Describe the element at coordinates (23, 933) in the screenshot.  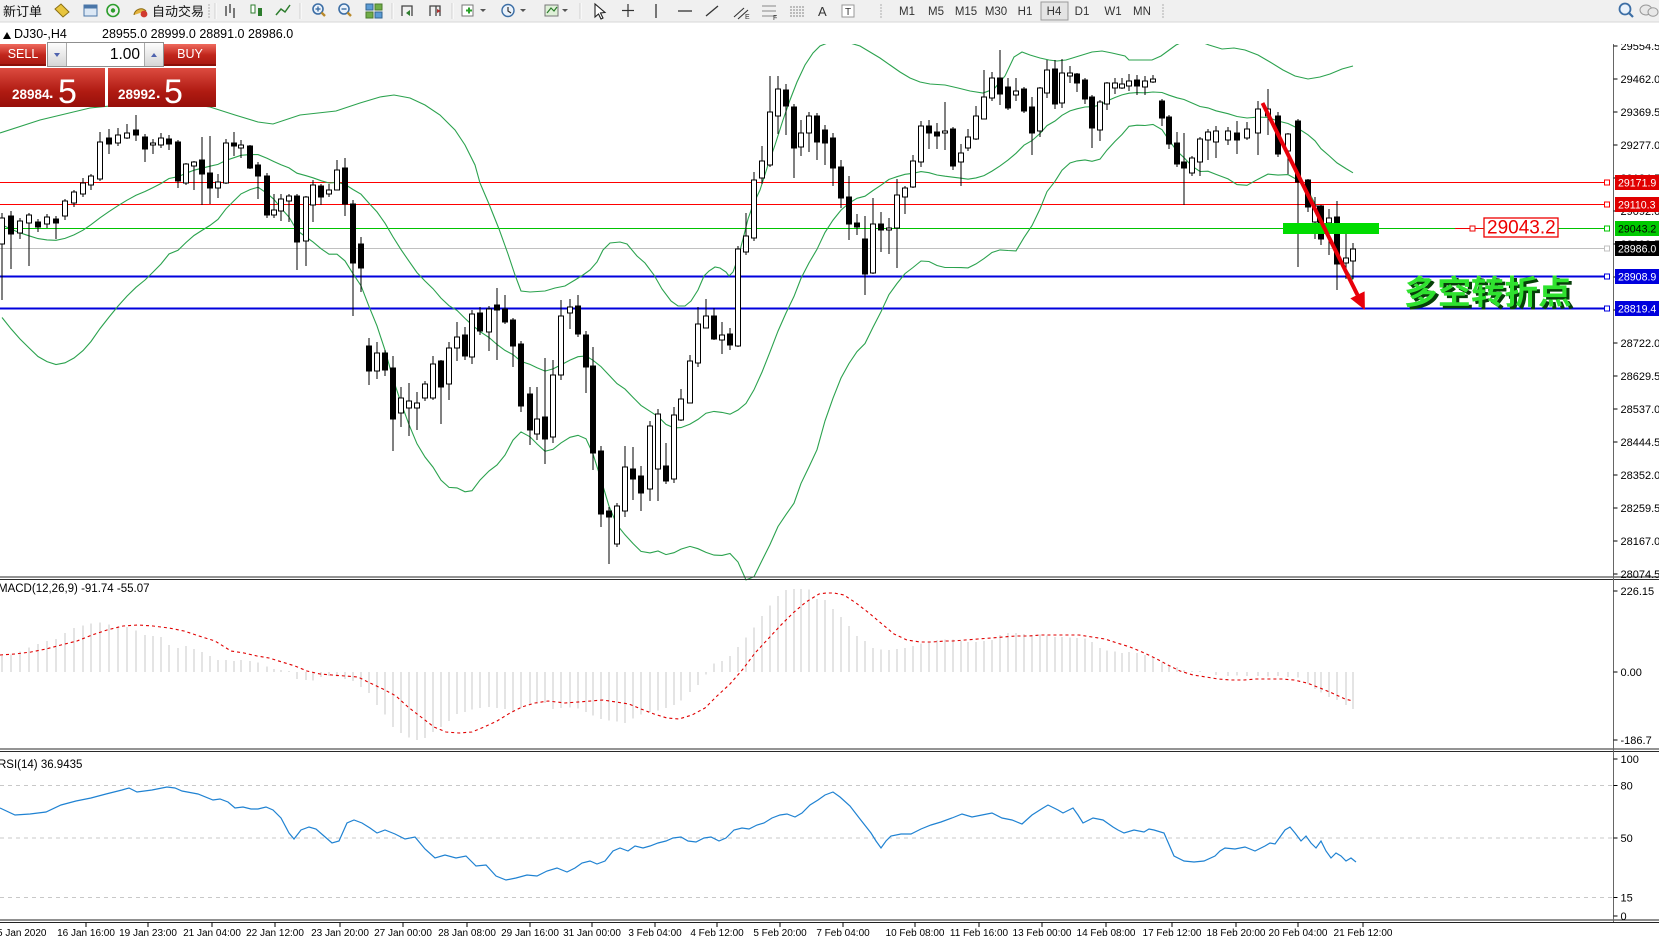
I see `svg-text: 5 Jan 2020` at that location.